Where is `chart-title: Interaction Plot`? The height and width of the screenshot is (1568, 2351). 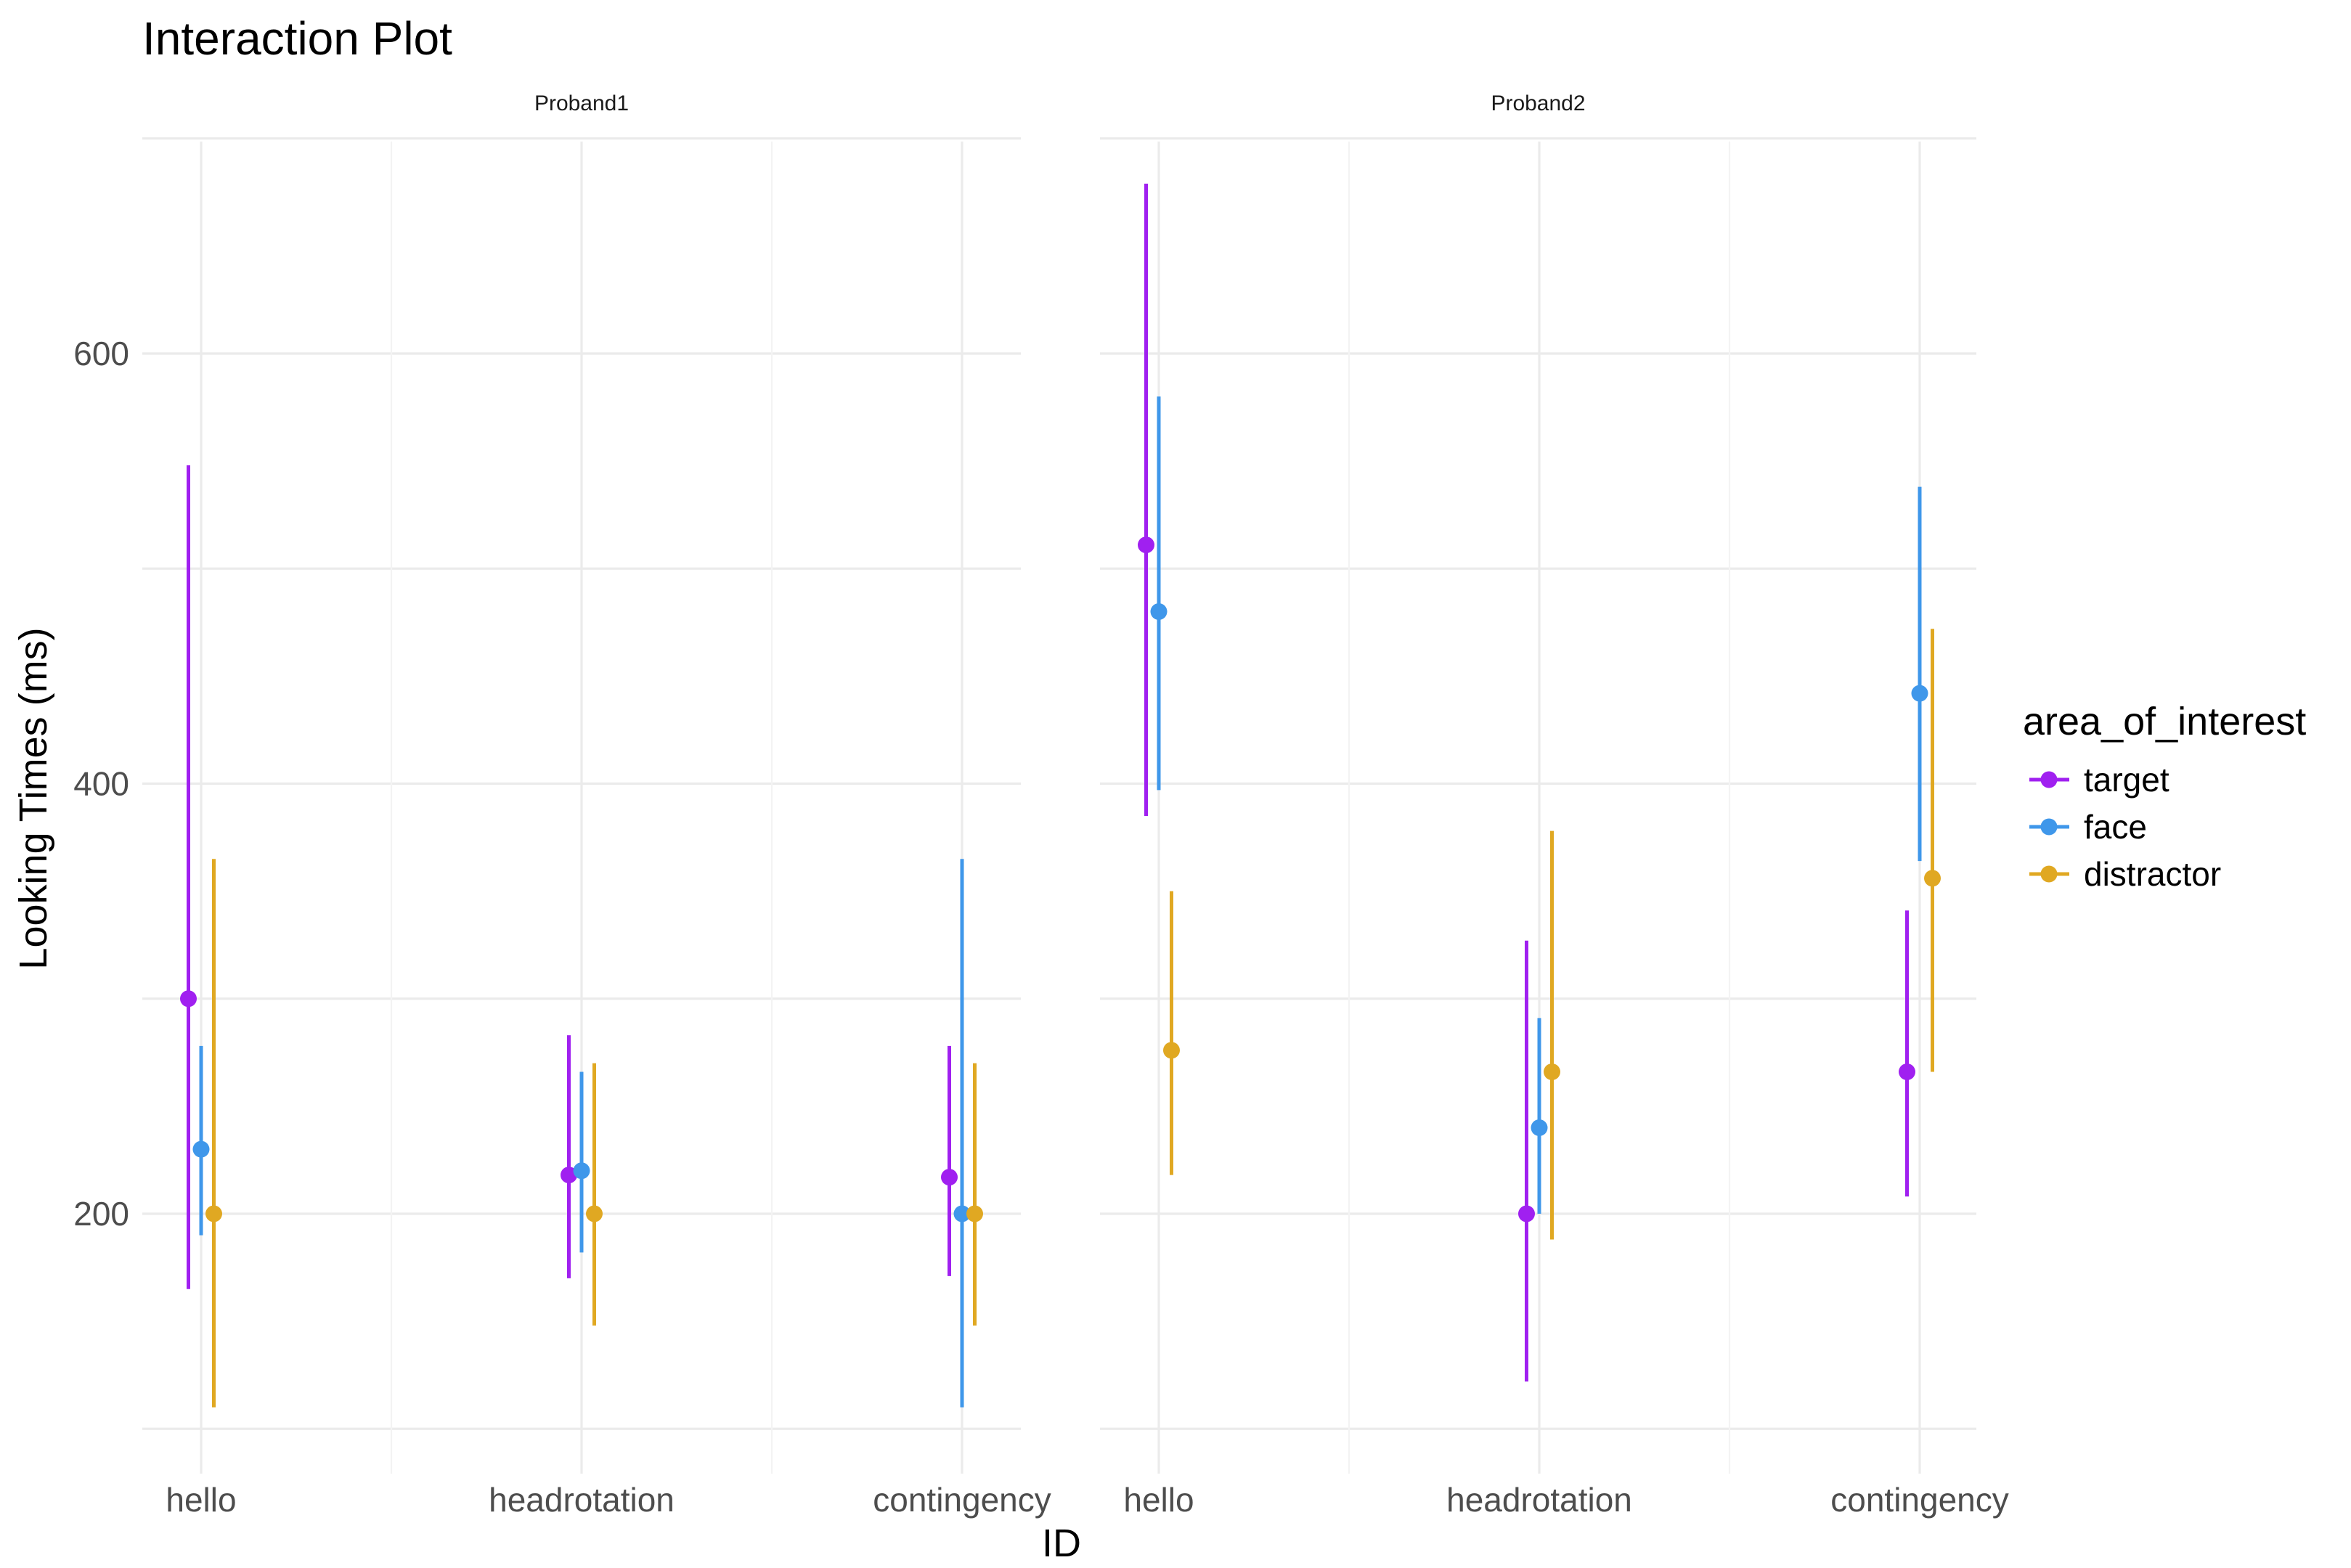
chart-title: Interaction Plot is located at coordinates (297, 39).